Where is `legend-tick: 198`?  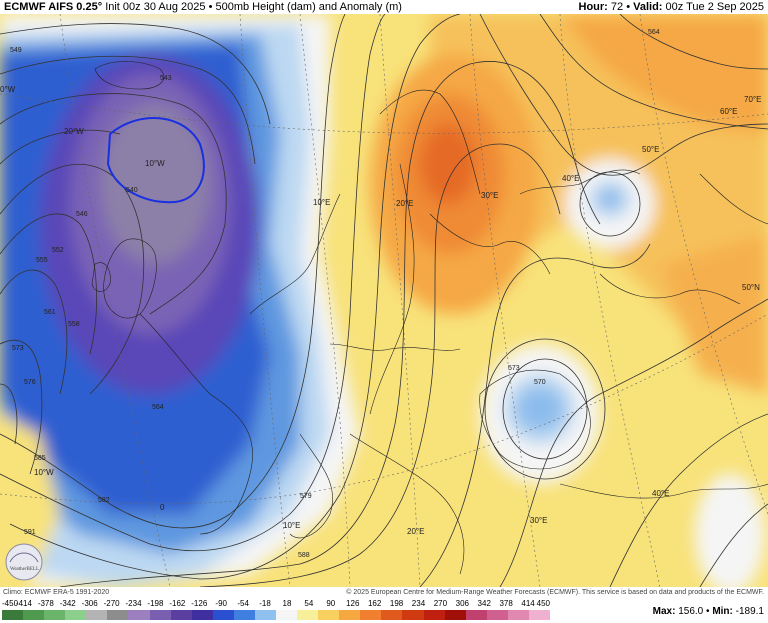
legend-tick: 198 is located at coordinates (396, 603).